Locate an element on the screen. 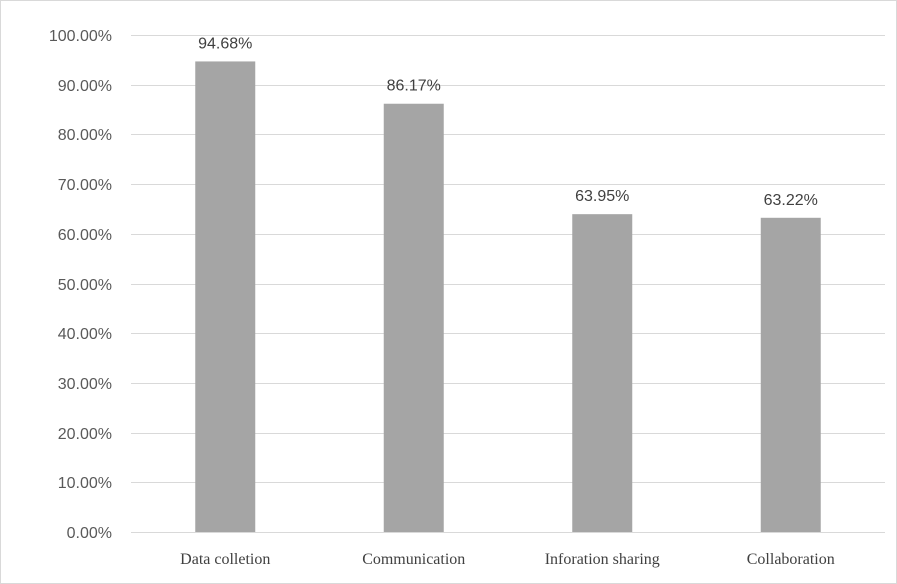  y-tick-label: 30.00% is located at coordinates (85, 384).